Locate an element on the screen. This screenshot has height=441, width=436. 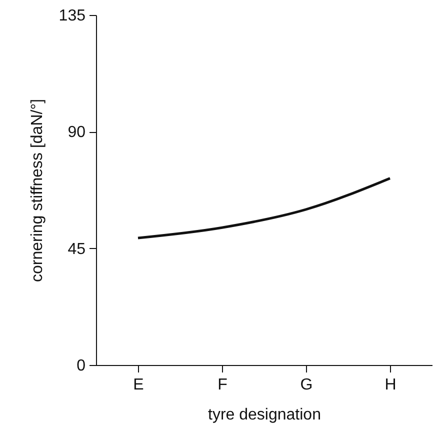
x-tick-label: G is located at coordinates (306, 385).